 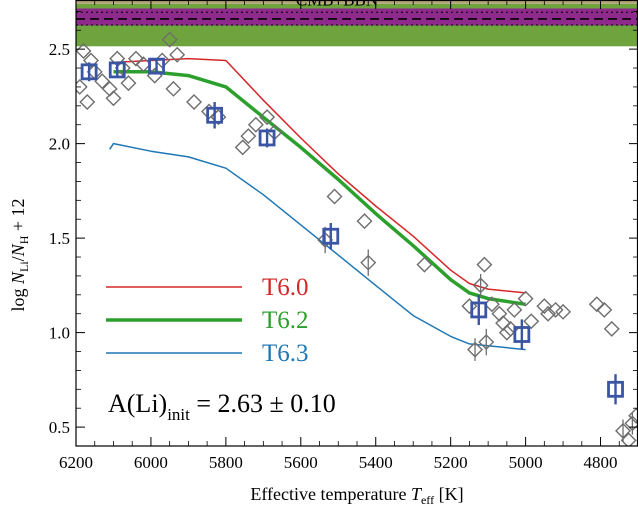 What do you see at coordinates (337, 5) in the screenshot?
I see `cmb-bbn-band-label: CMB+BBN` at bounding box center [337, 5].